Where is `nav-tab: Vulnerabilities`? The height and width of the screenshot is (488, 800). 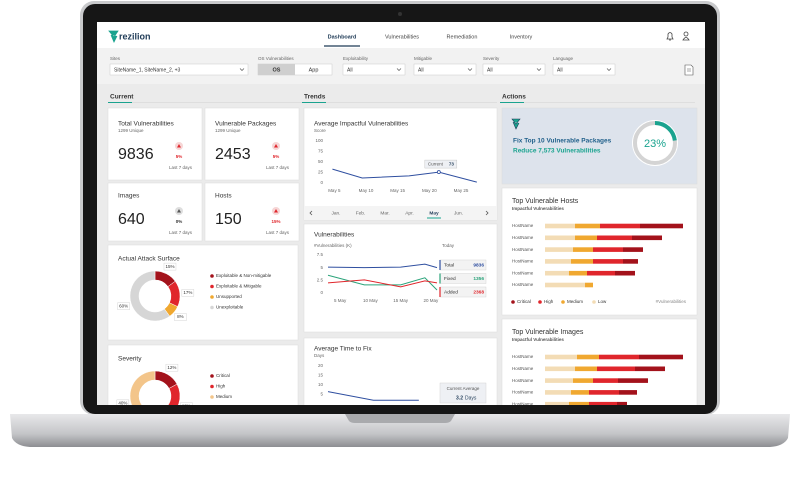
nav-tab: Vulnerabilities is located at coordinates (402, 37).